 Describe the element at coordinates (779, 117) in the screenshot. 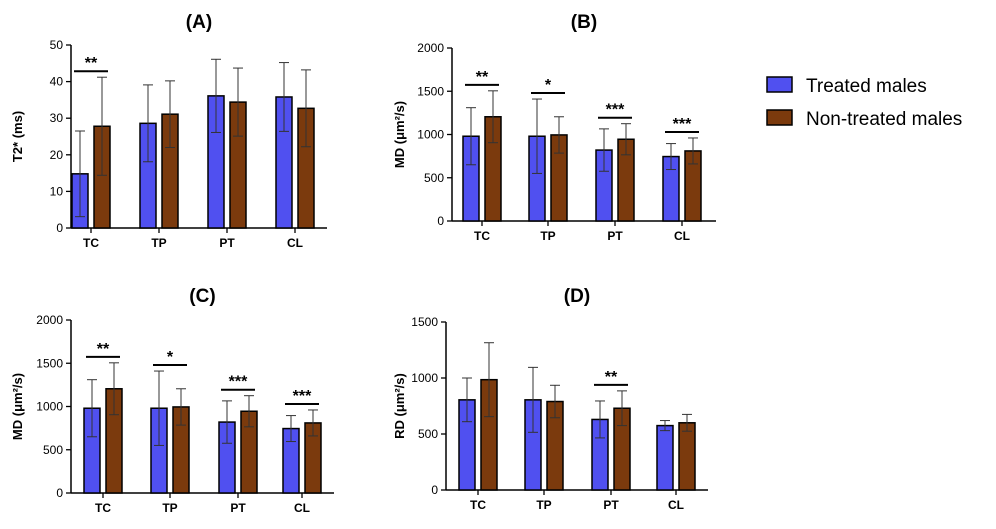

I see `legend-swatch-nontreated` at that location.